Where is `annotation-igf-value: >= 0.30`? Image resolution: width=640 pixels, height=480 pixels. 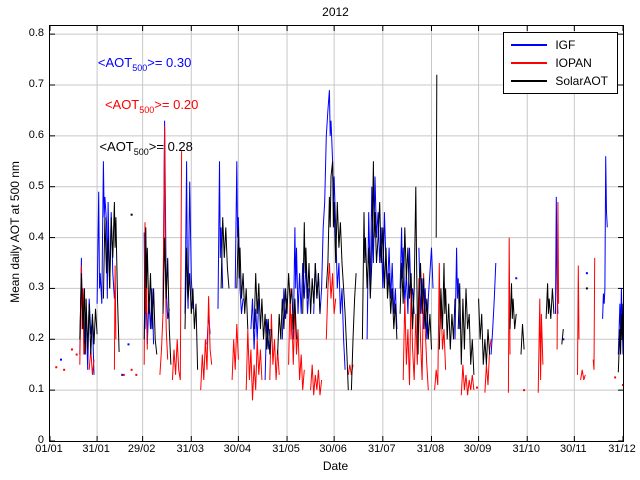 annotation-igf-value: >= 0.30 is located at coordinates (169, 62).